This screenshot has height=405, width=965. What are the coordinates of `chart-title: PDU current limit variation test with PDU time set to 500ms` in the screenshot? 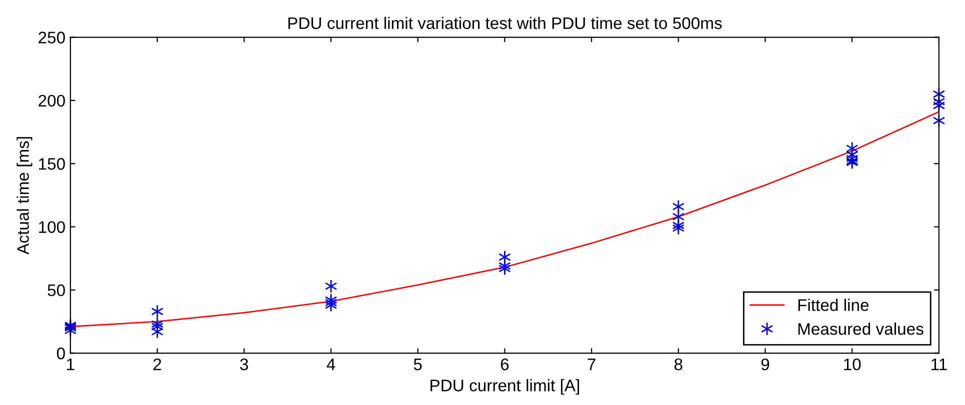 It's located at (505, 23).